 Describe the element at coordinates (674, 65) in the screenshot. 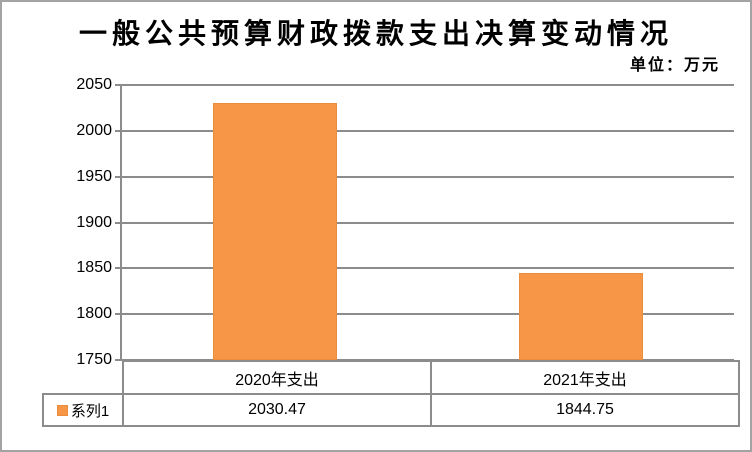

I see `unit-label: 单位：万元` at that location.